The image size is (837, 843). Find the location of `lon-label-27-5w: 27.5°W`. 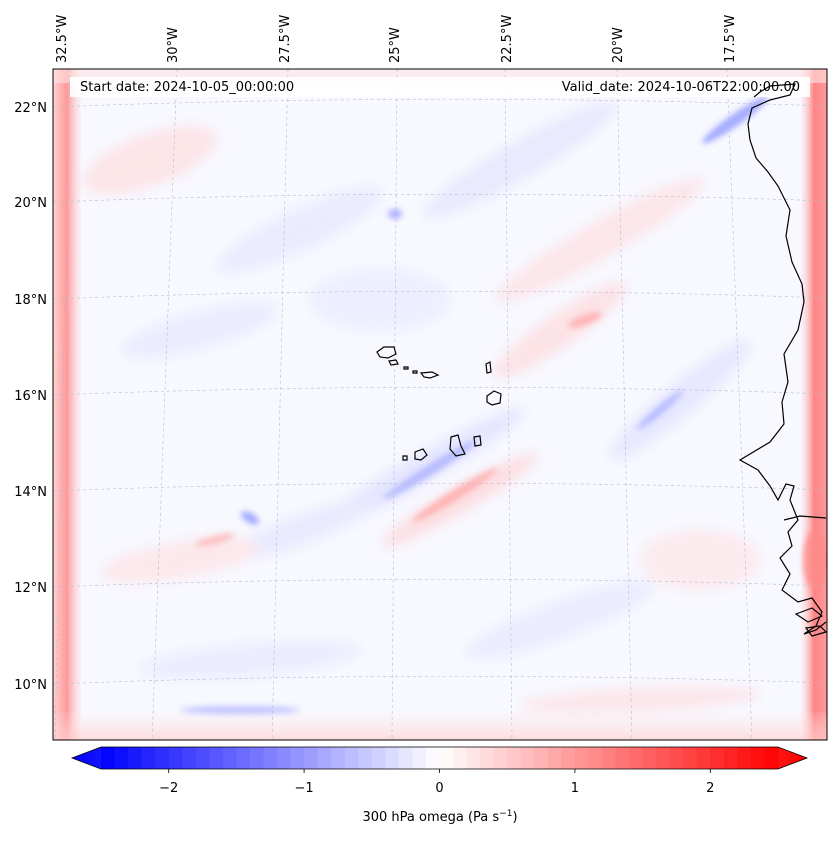

lon-label-27-5w: 27.5°W is located at coordinates (285, 39).